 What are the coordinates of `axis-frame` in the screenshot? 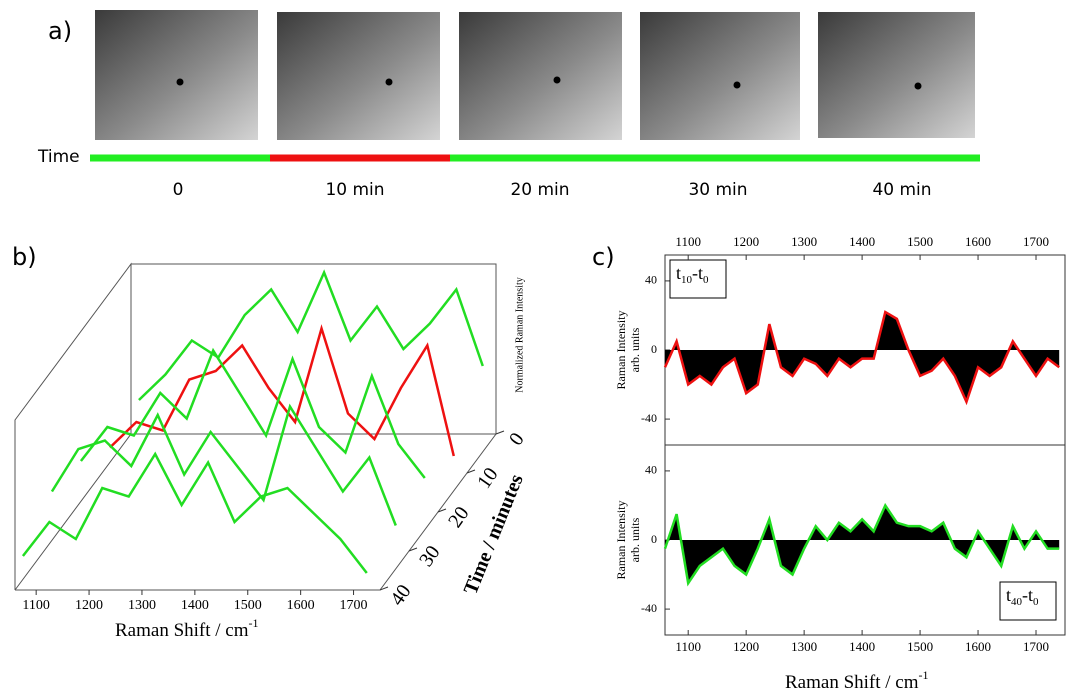 It's located at (255, 512).